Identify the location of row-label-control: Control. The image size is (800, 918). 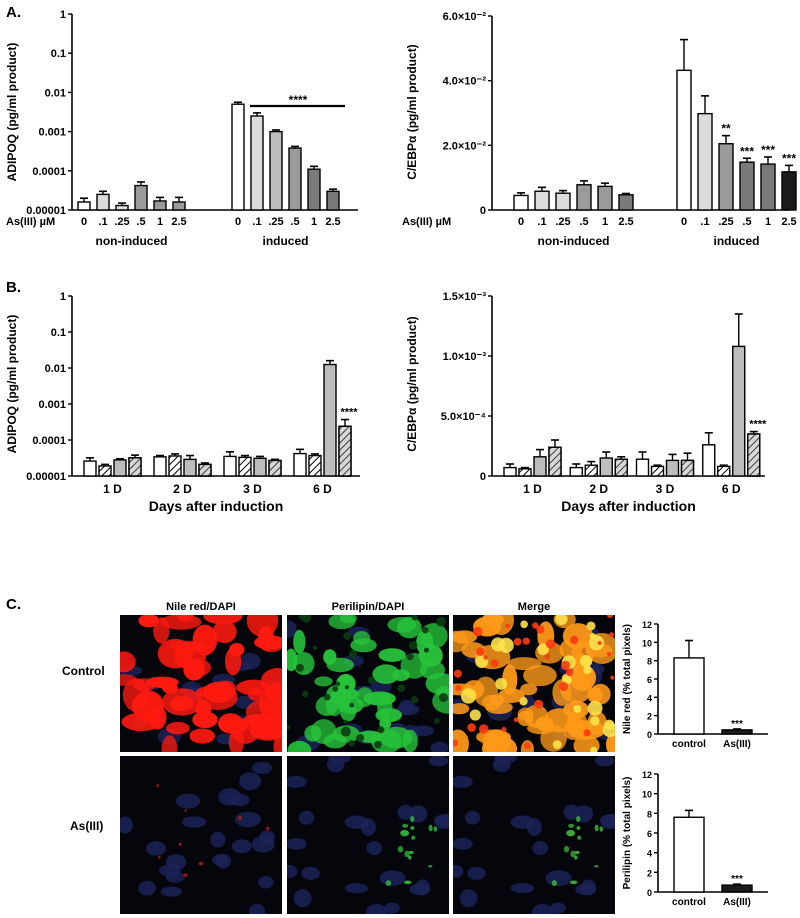
(83, 671).